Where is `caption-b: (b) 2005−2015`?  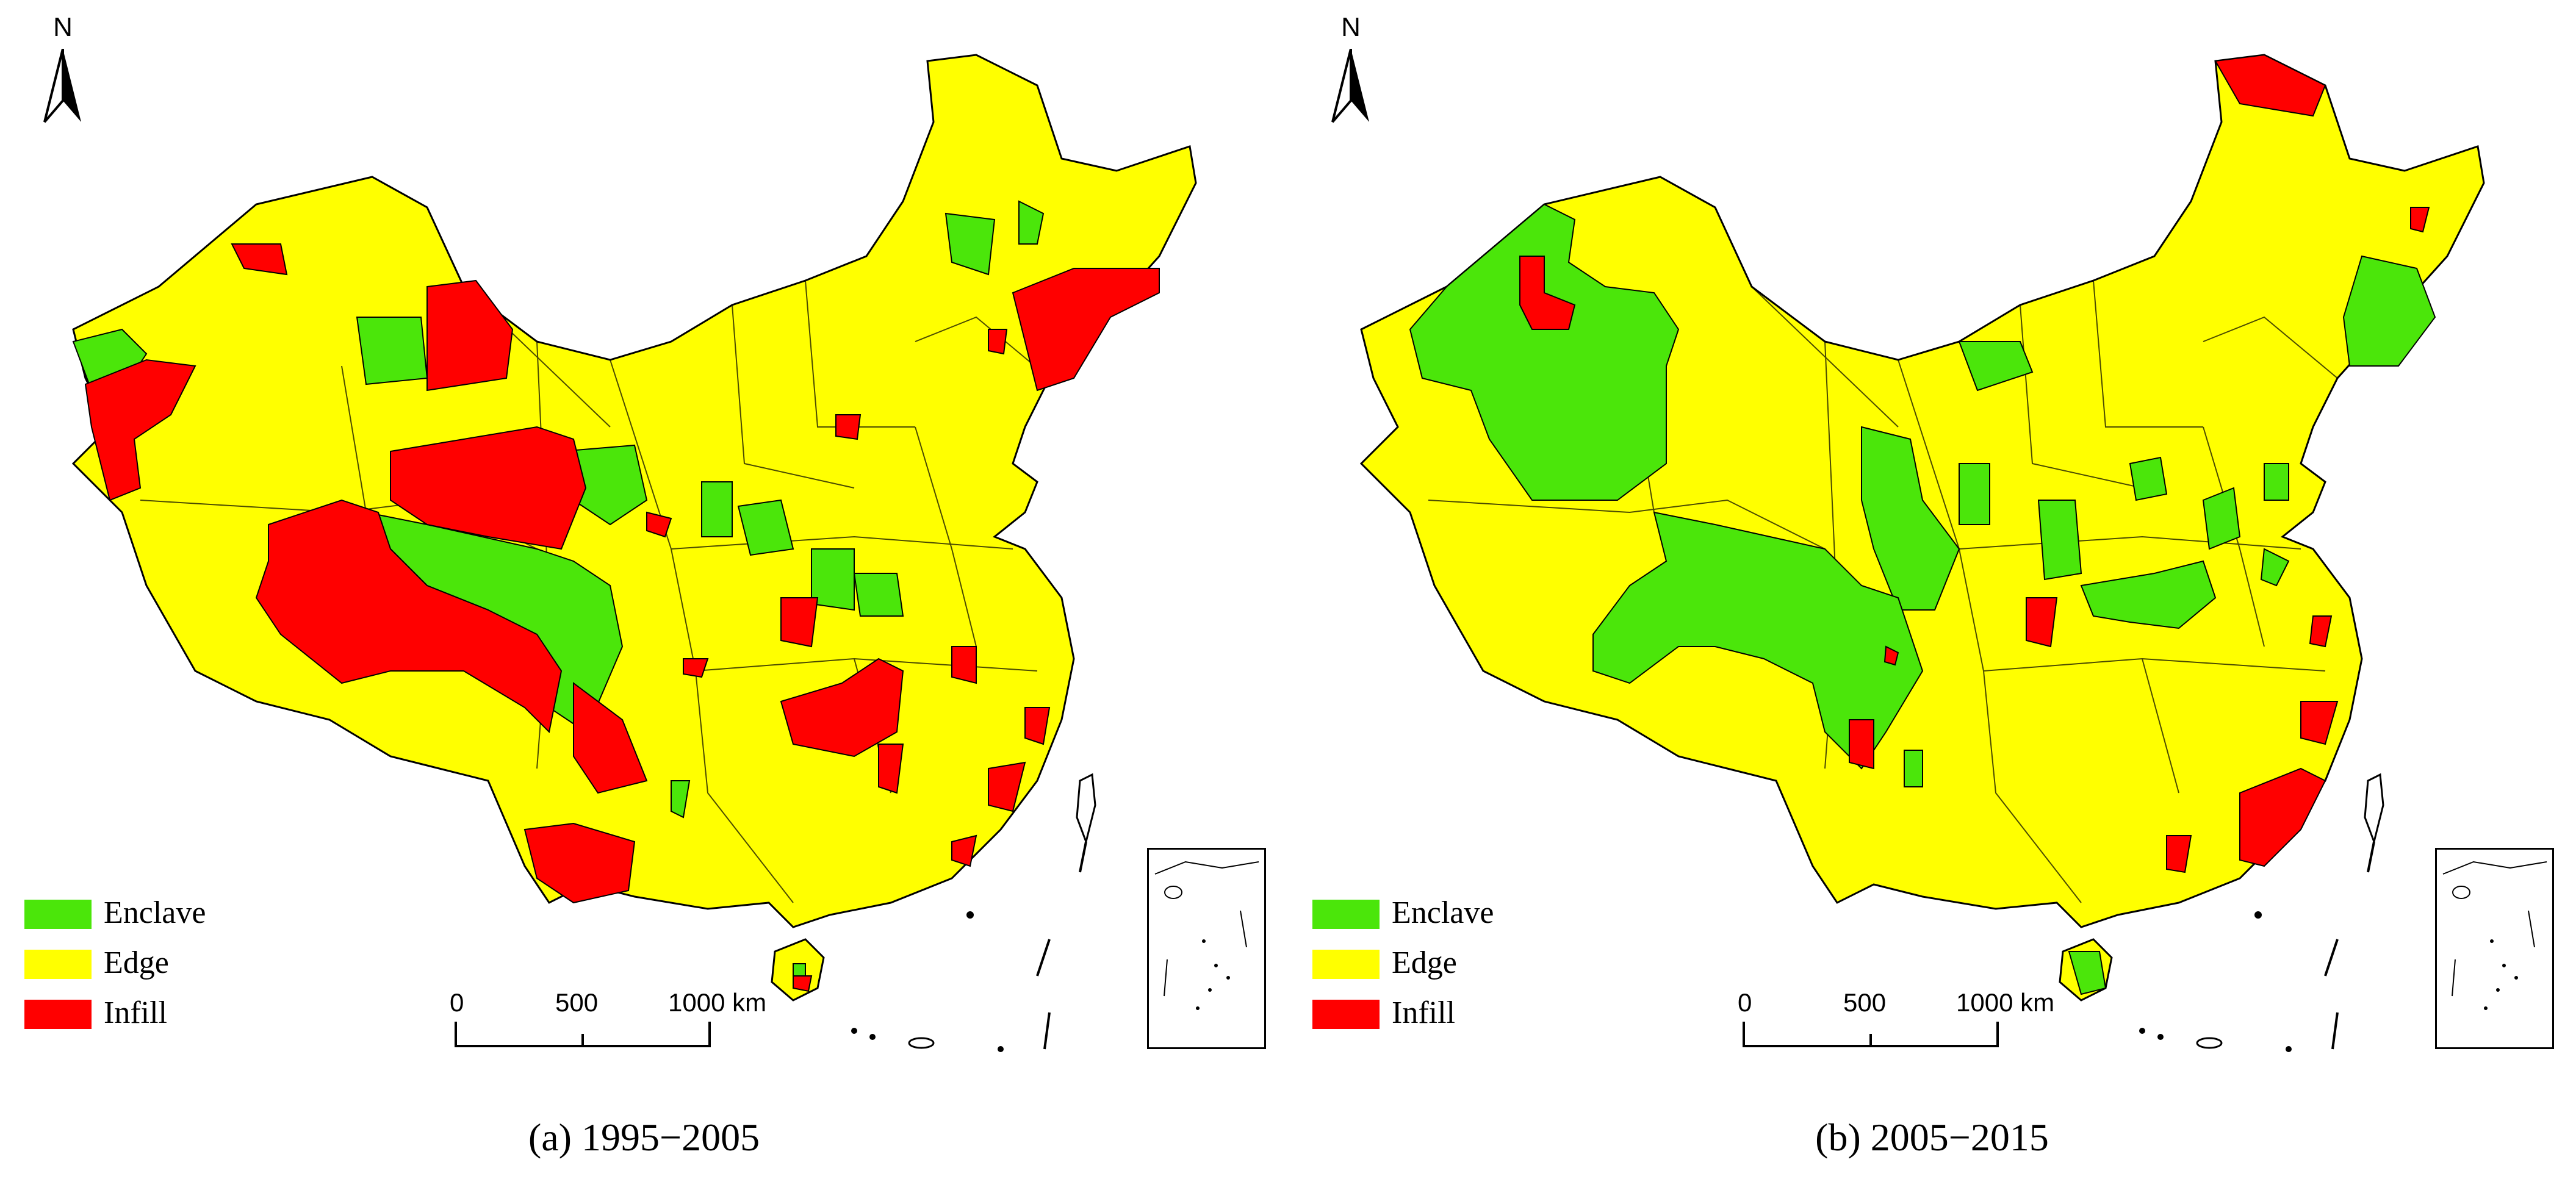 caption-b: (b) 2005−2015 is located at coordinates (1932, 1137).